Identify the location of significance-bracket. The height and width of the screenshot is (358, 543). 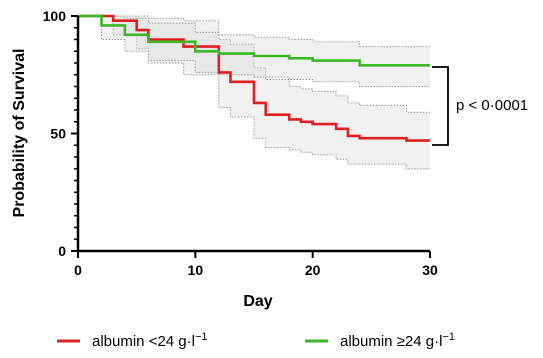
(440, 106).